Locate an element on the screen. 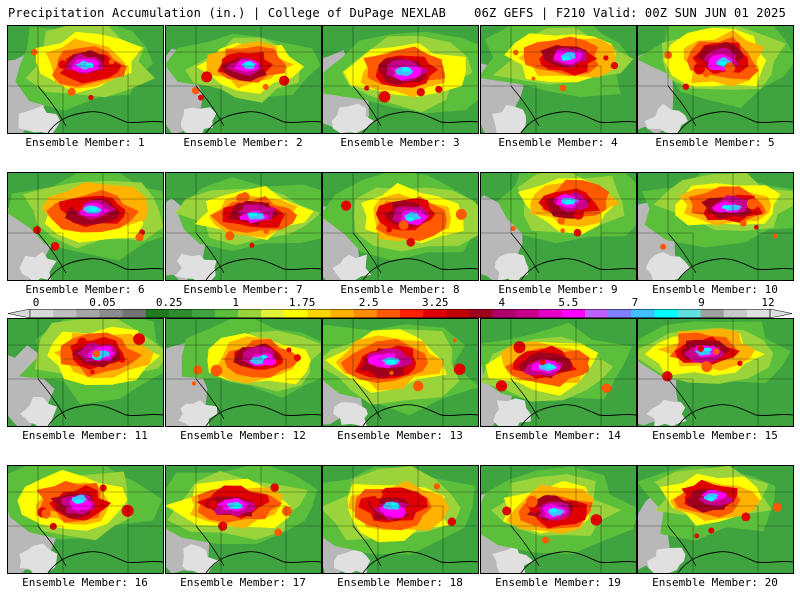 Image resolution: width=800 pixels, height=600 pixels. colorbar-strip is located at coordinates (400, 313).